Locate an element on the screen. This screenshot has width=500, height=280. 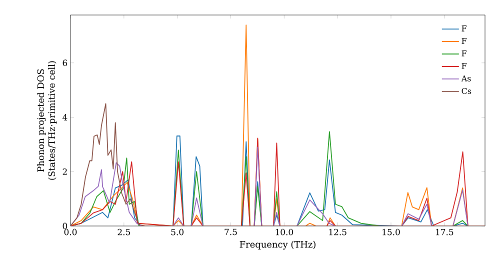
x-axis-title: Frequency (THz) is located at coordinates (278, 245).